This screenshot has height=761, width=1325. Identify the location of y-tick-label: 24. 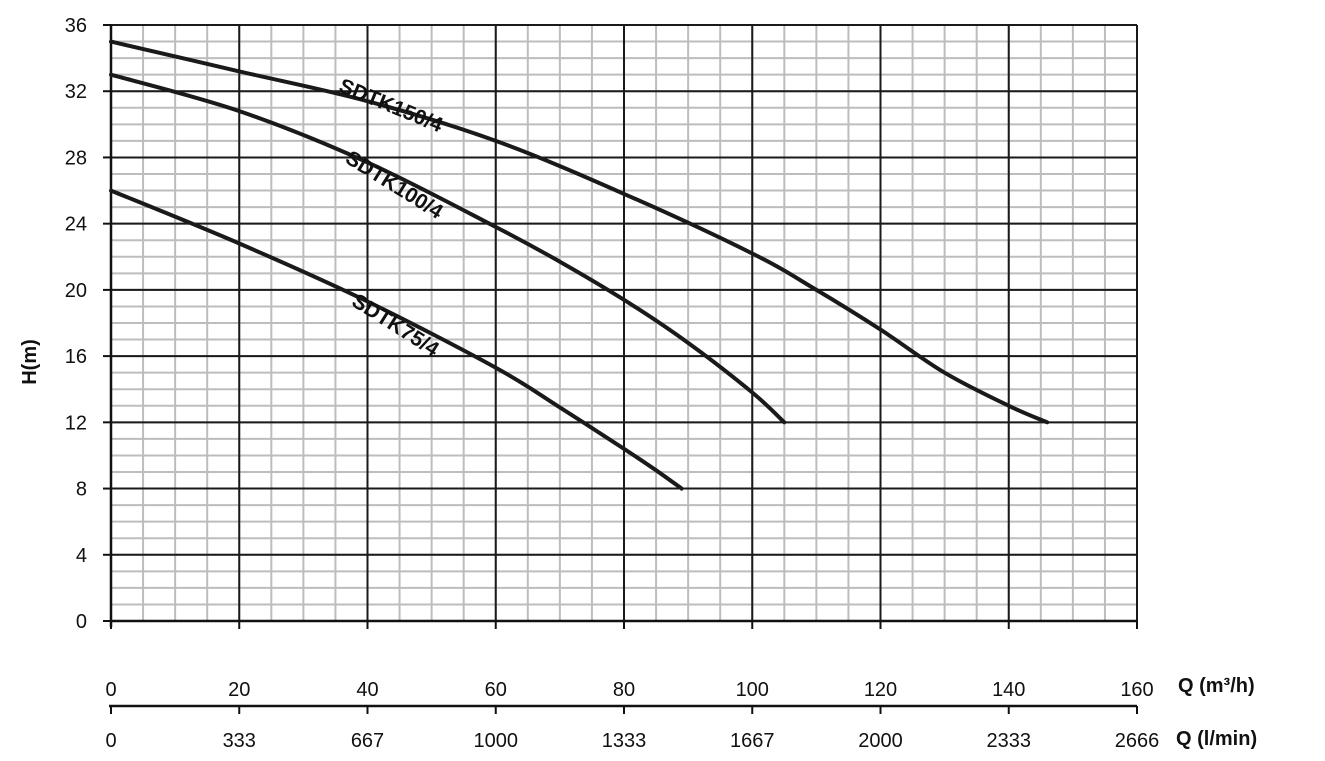
(76, 225).